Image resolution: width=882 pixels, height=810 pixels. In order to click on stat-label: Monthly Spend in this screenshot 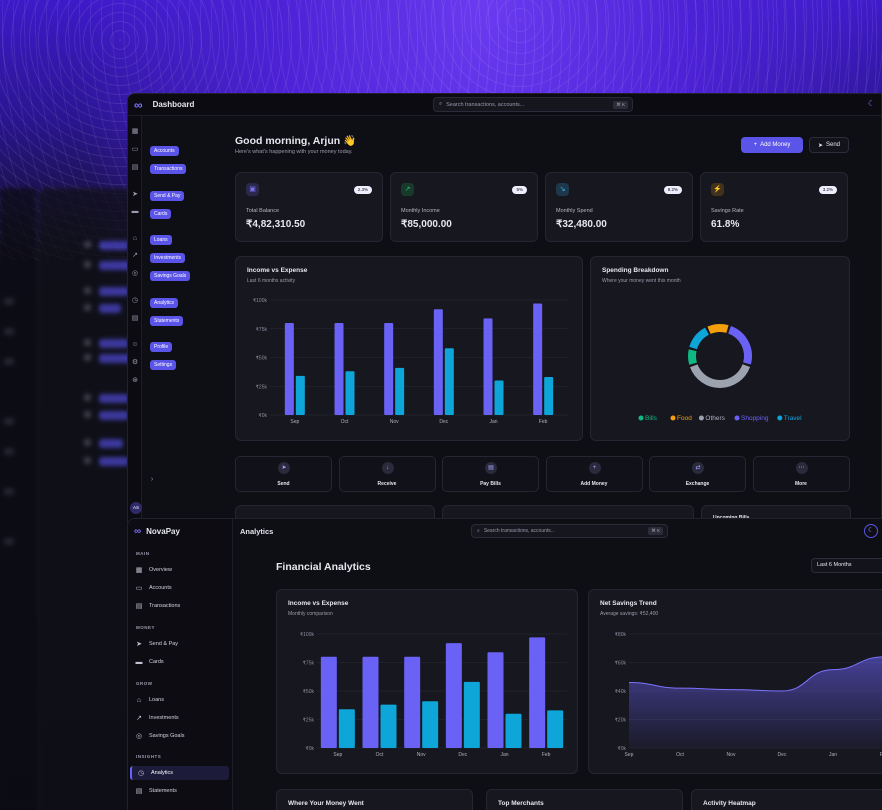, I will do `click(574, 211)`.